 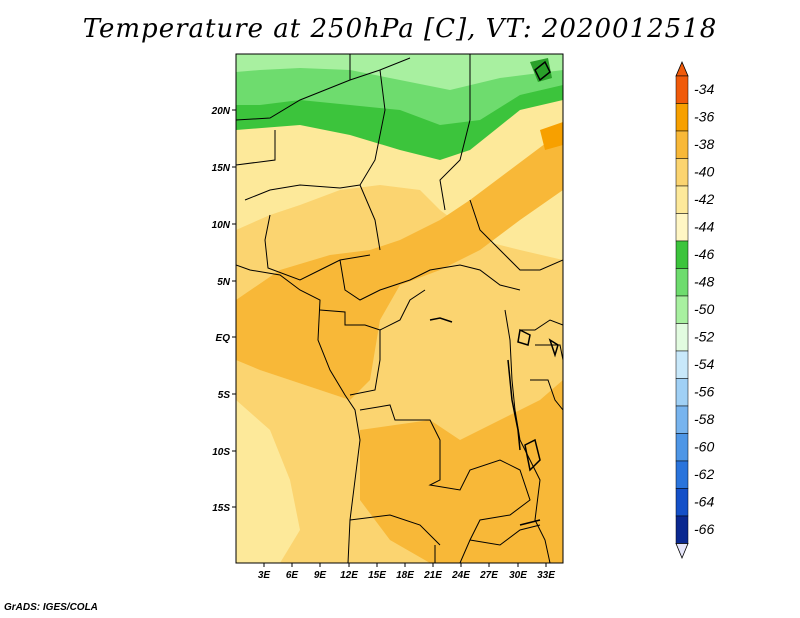 I want to click on lat-label-5n: 5N, so click(x=224, y=282).